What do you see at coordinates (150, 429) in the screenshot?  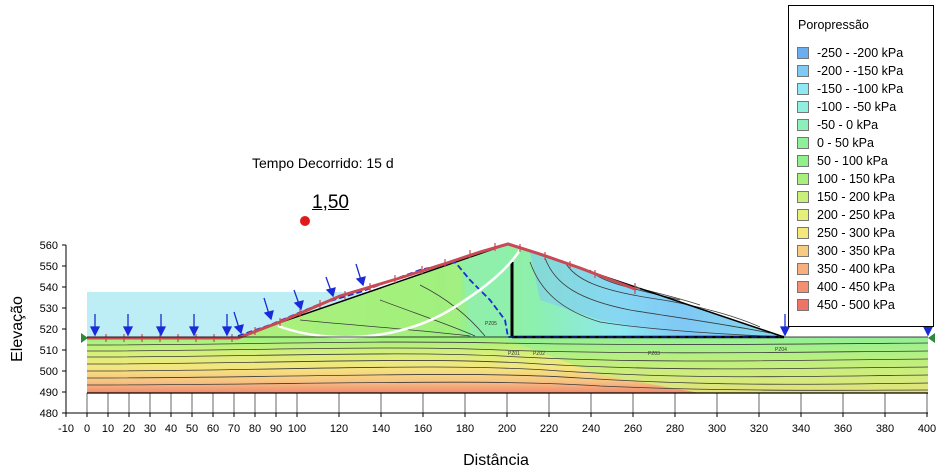 I see `x-tick-label: 30` at bounding box center [150, 429].